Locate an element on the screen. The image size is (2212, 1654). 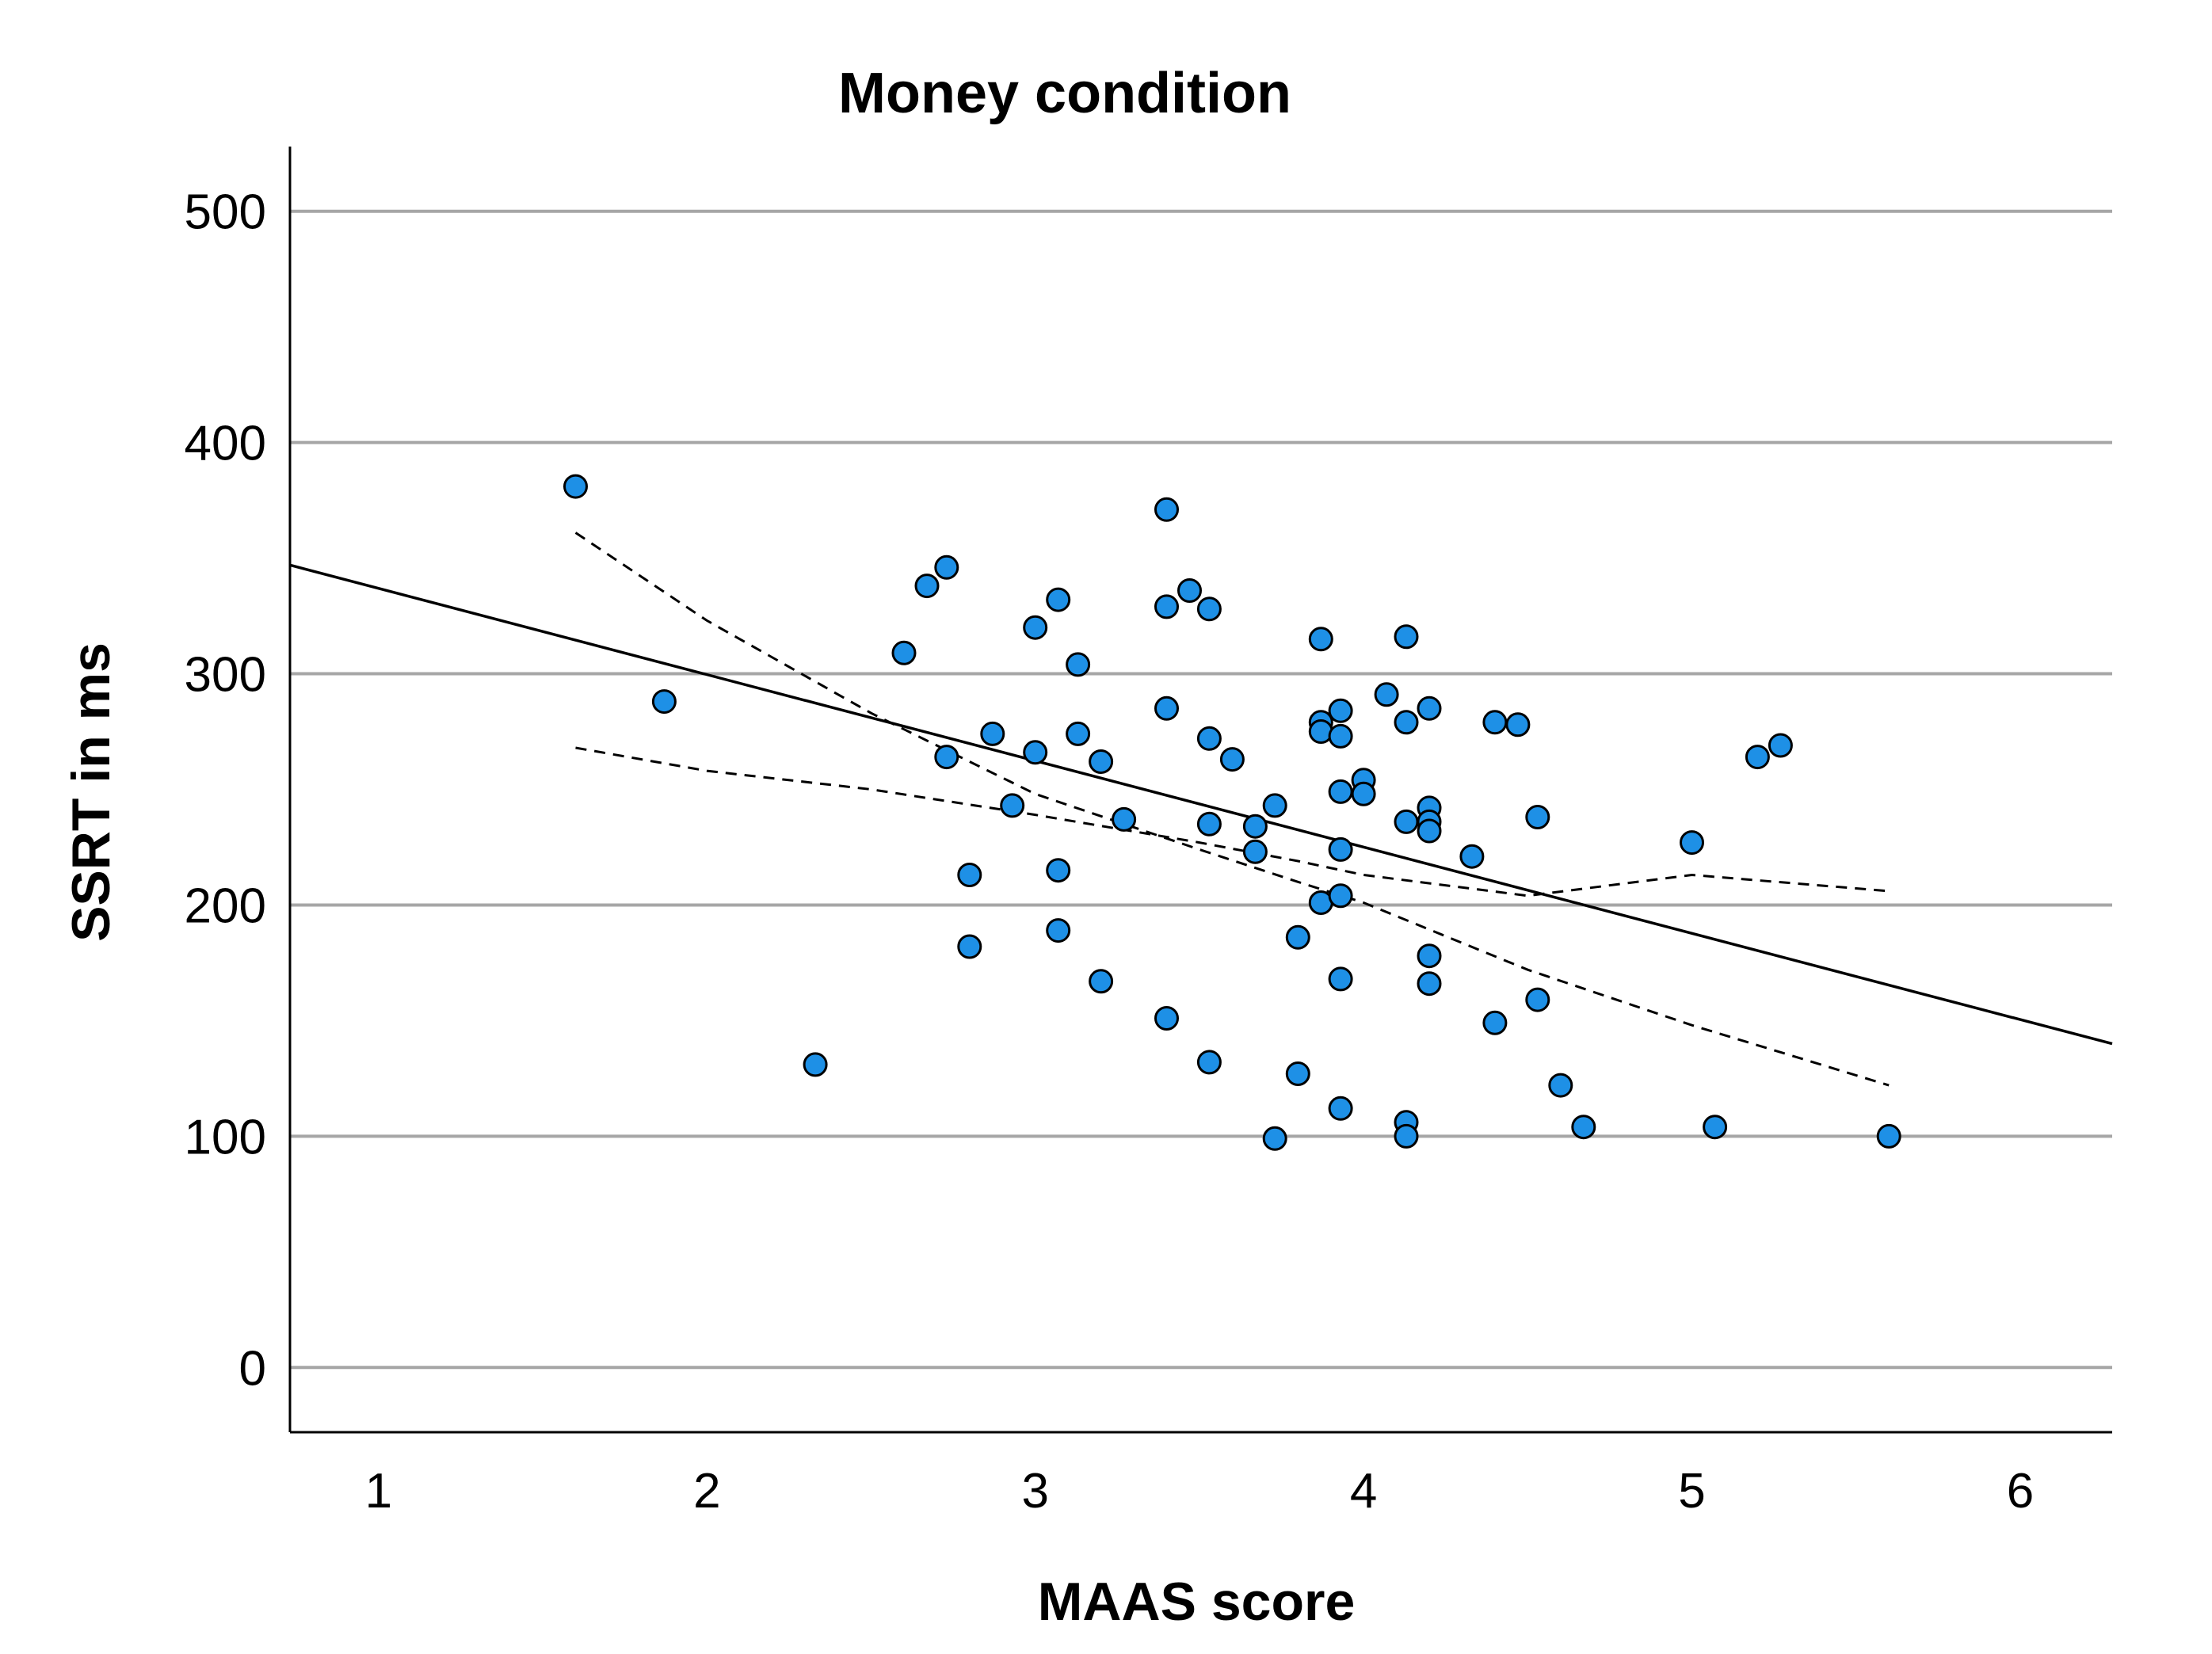
chart-title: Money condition is located at coordinates (1064, 93).